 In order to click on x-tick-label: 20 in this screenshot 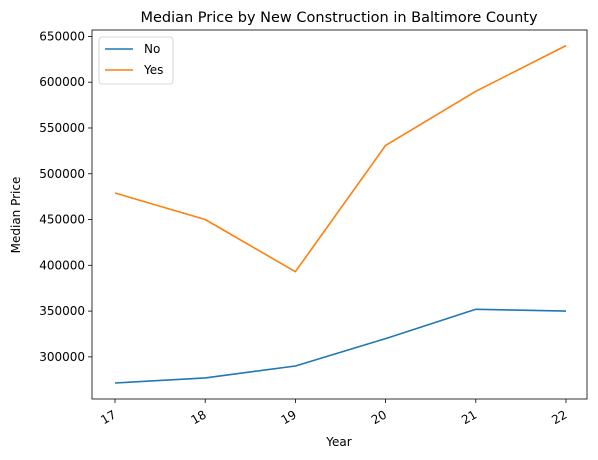, I will do `click(379, 417)`.